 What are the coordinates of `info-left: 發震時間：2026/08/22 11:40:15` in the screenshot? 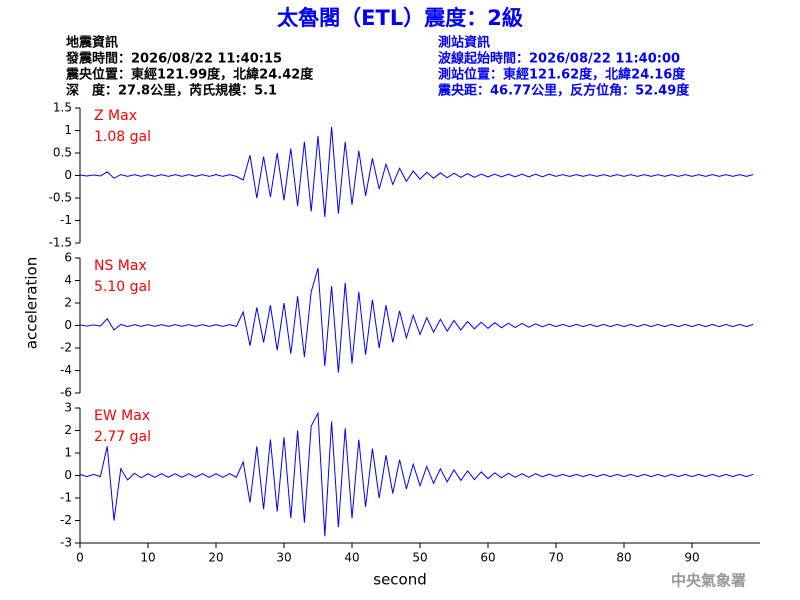 It's located at (173, 59).